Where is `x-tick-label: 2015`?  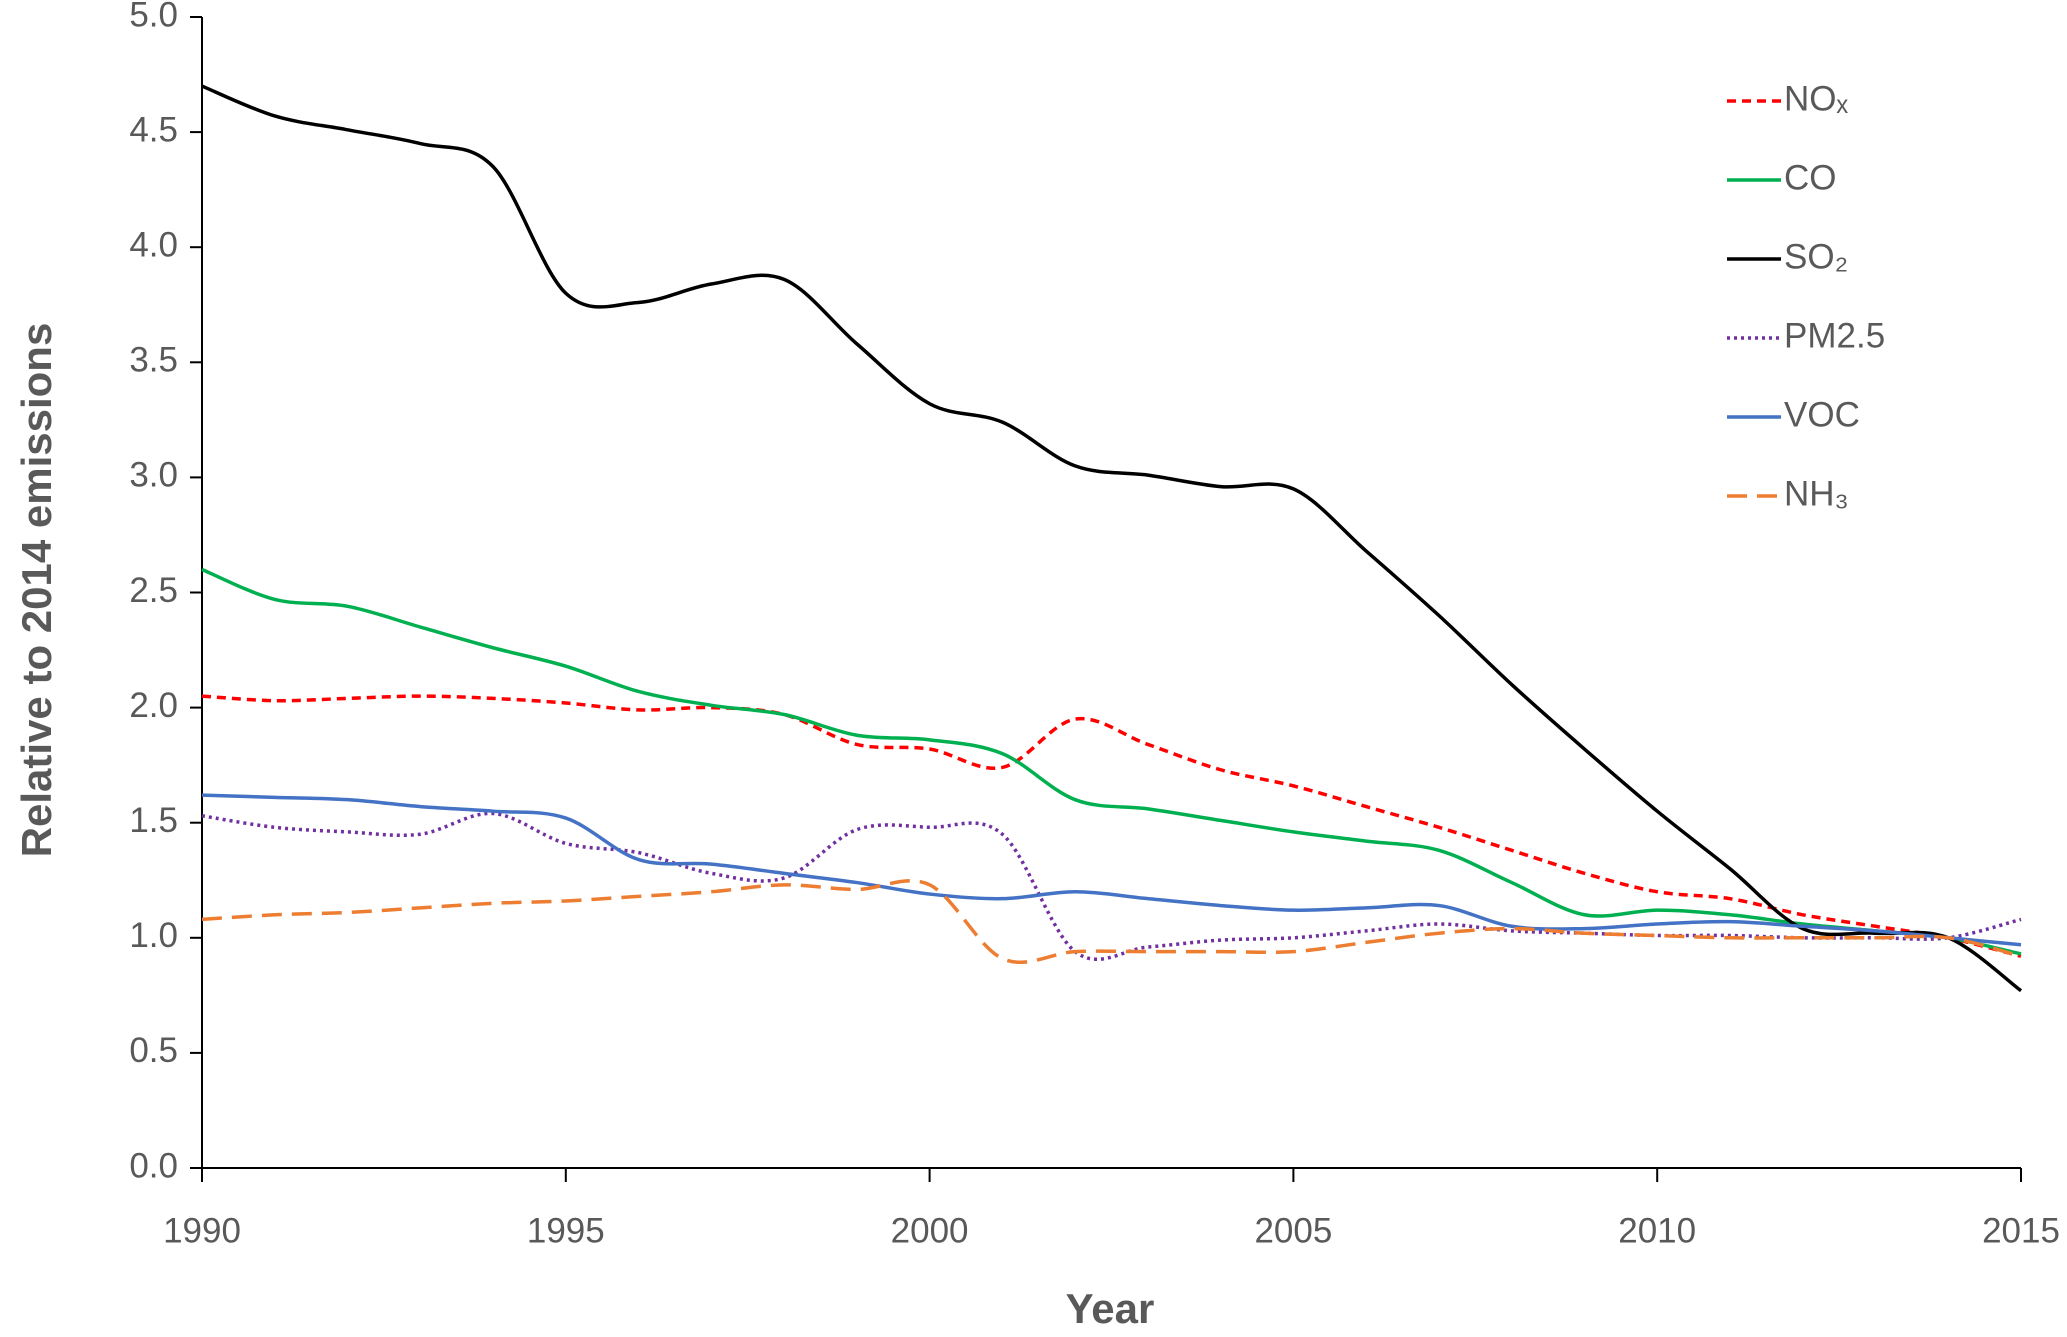 x-tick-label: 2015 is located at coordinates (2021, 1230).